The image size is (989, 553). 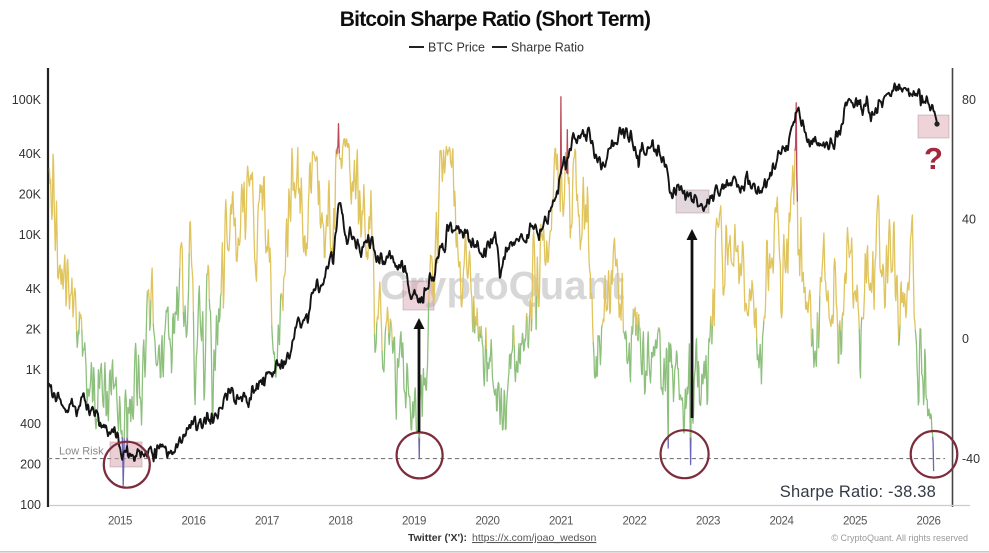 What do you see at coordinates (965, 339) in the screenshot?
I see `svg-text: 0` at bounding box center [965, 339].